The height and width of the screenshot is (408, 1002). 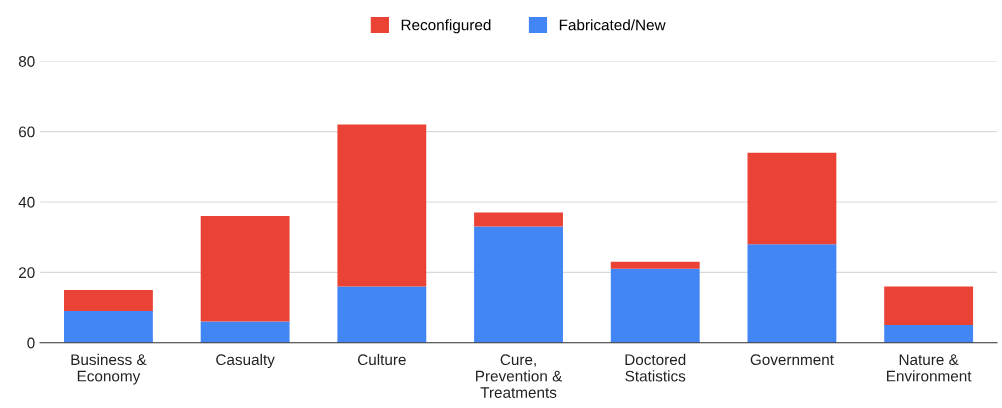 What do you see at coordinates (27, 273) in the screenshot?
I see `y-tick-label: 20` at bounding box center [27, 273].